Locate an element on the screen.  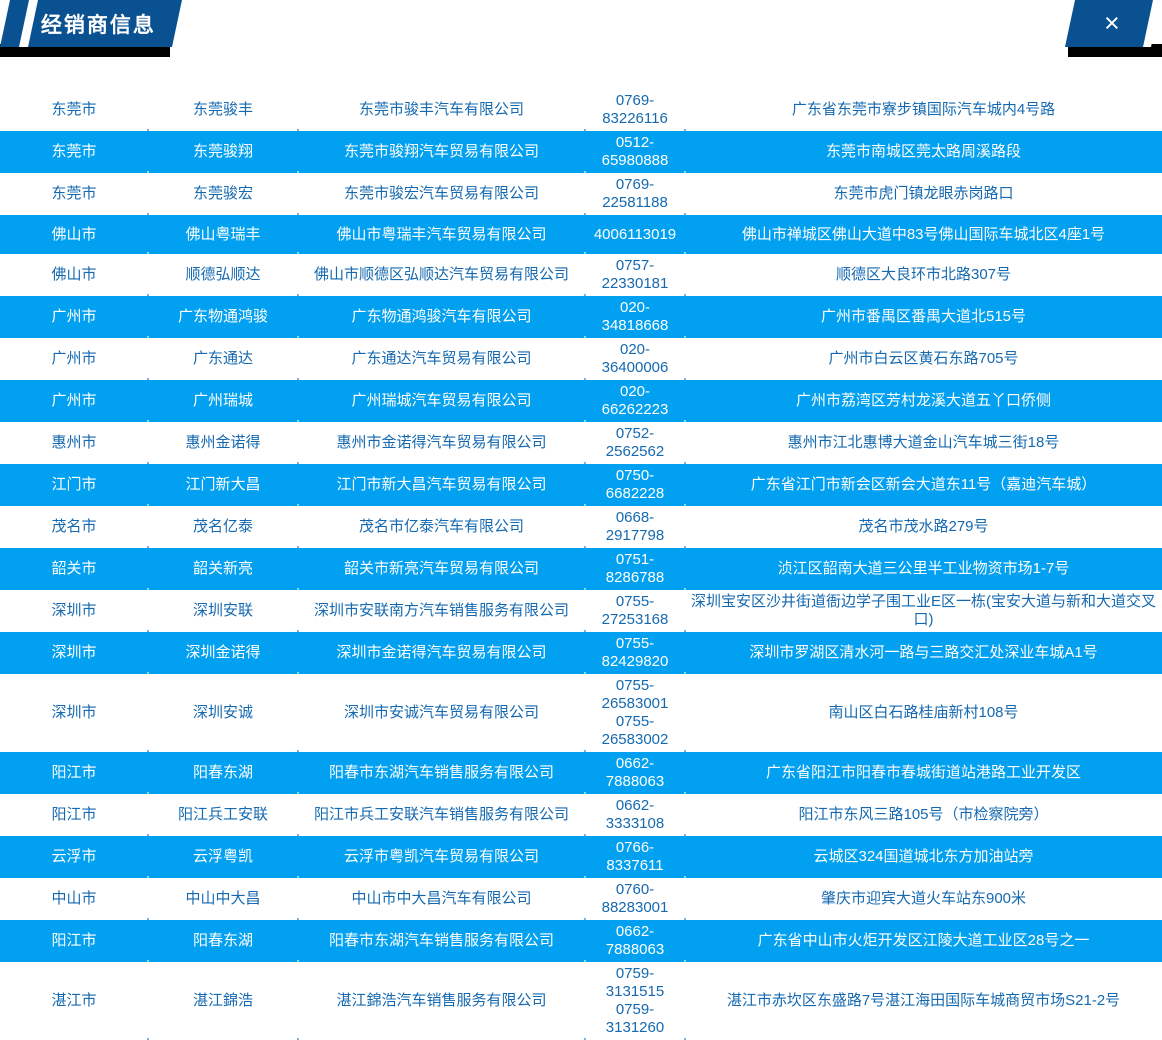
cell-address: 云城区324国道城北东方加油站旁 is located at coordinates (923, 856).